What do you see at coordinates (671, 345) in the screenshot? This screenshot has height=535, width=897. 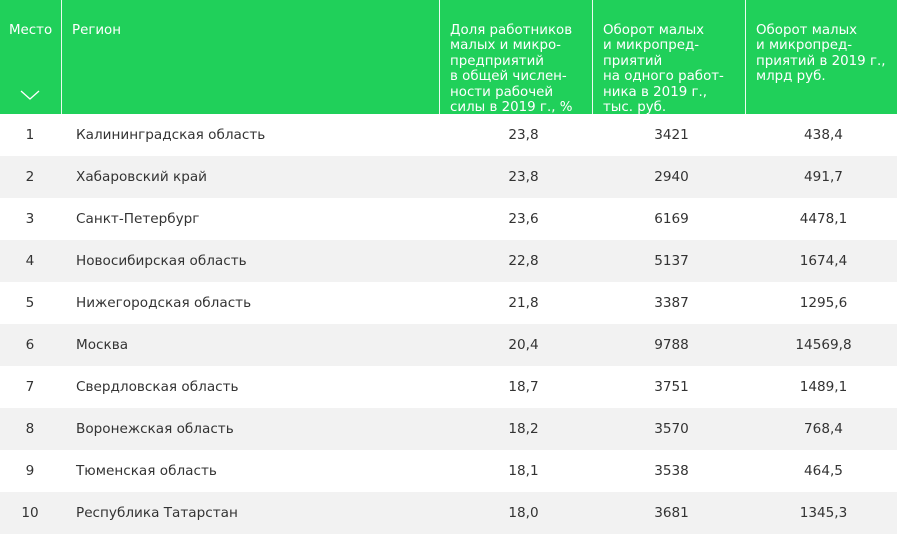 I see `cell-per-worker: 9788` at bounding box center [671, 345].